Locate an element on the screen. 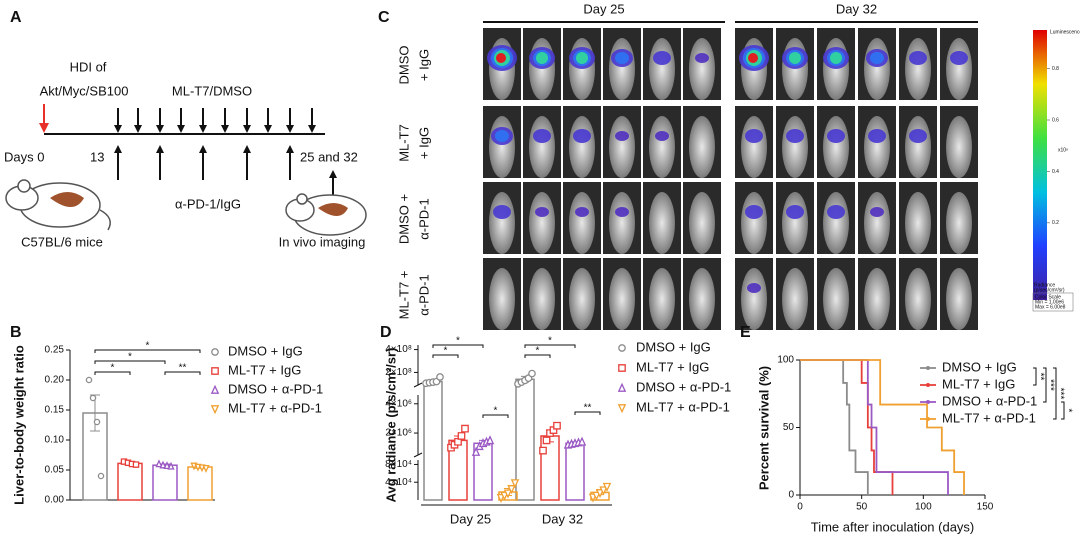  x-tick-label: 0 is located at coordinates (800, 507).